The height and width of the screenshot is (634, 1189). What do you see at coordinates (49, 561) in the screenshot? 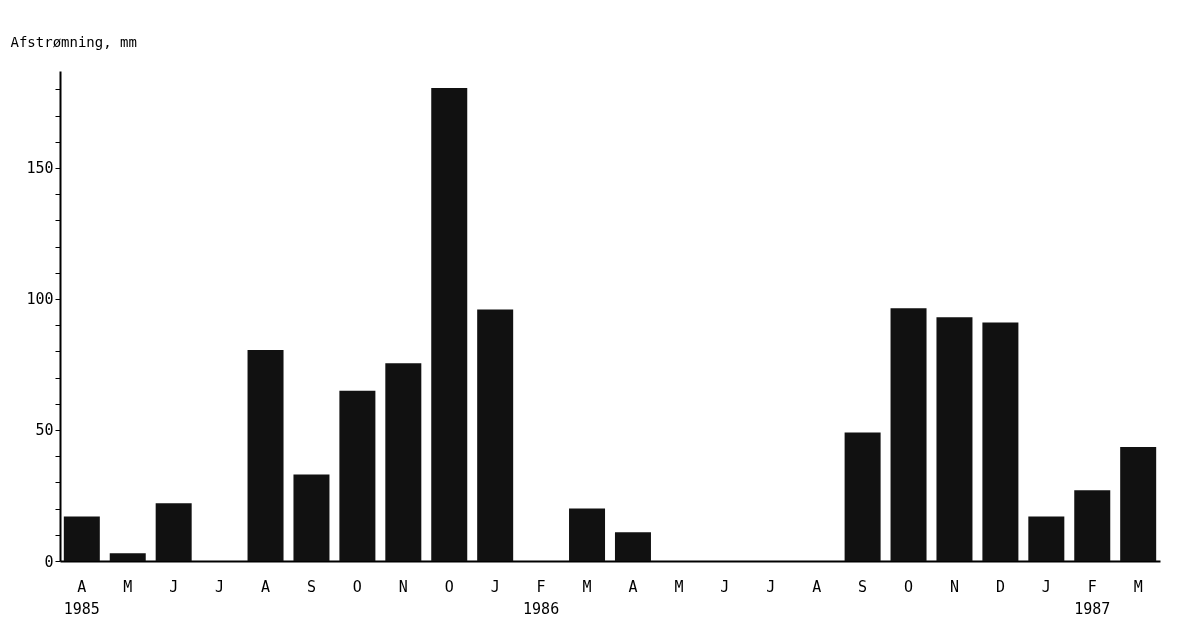
I see `y-tick-label: 0` at bounding box center [49, 561].